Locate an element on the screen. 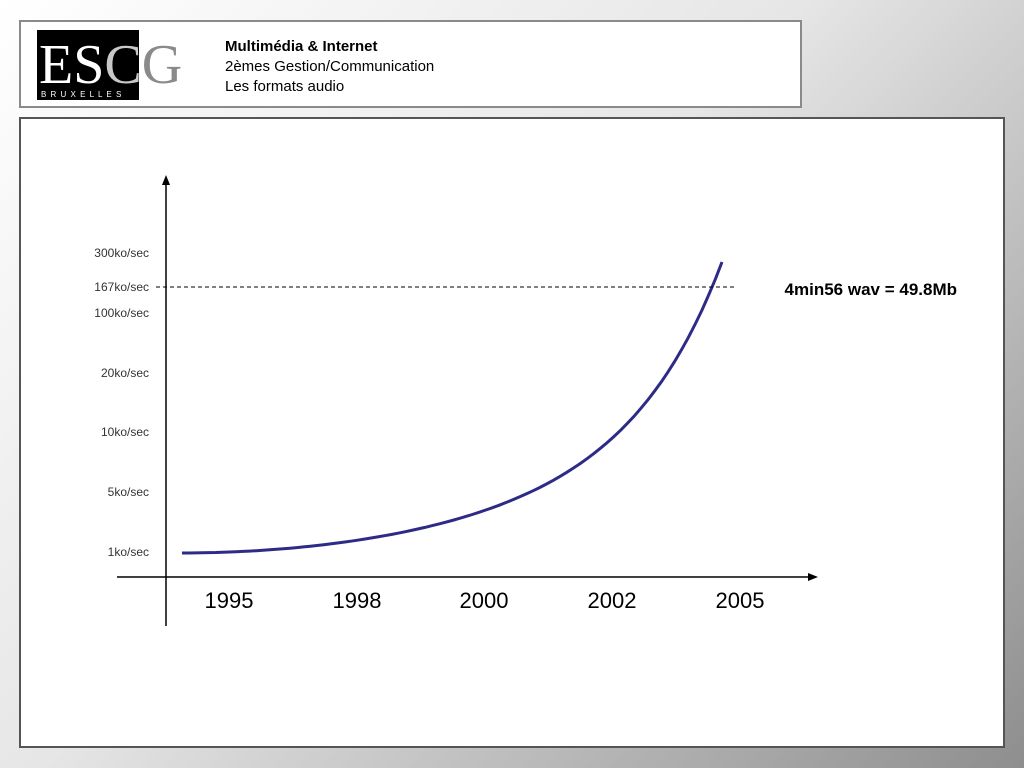  logo-subtext: B R U X E L L E S is located at coordinates (81, 94).